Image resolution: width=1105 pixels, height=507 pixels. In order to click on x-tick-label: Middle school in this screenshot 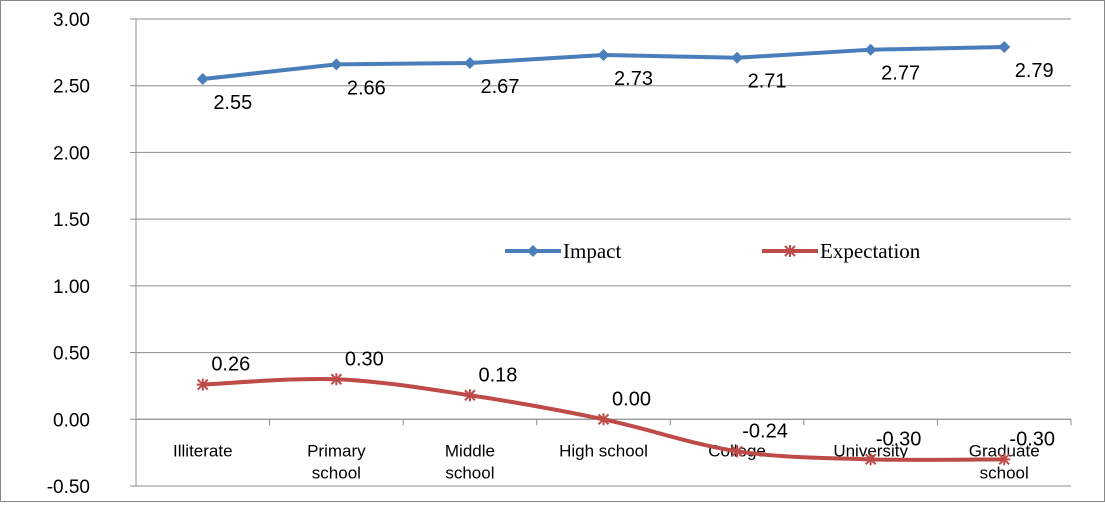, I will do `click(470, 461)`.